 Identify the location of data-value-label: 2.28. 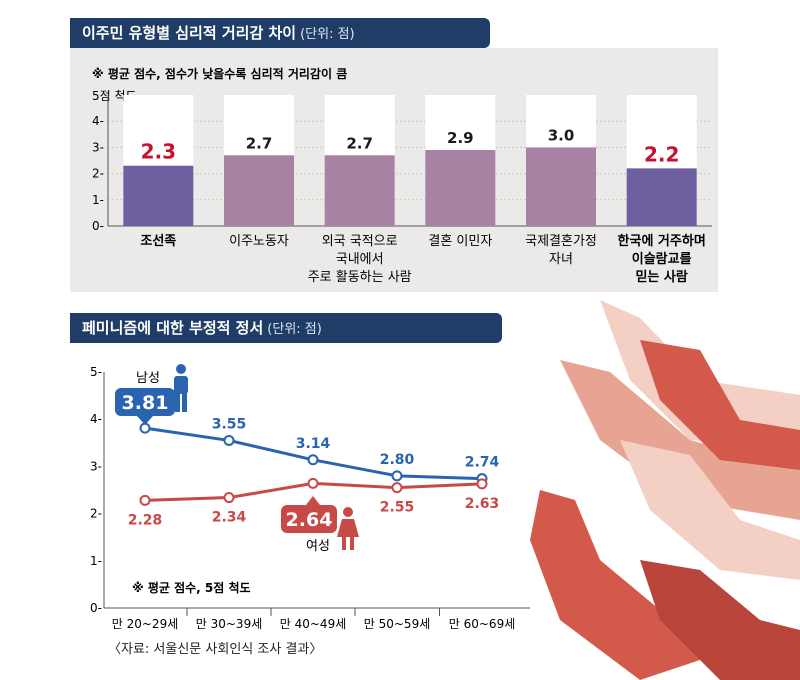
(145, 520).